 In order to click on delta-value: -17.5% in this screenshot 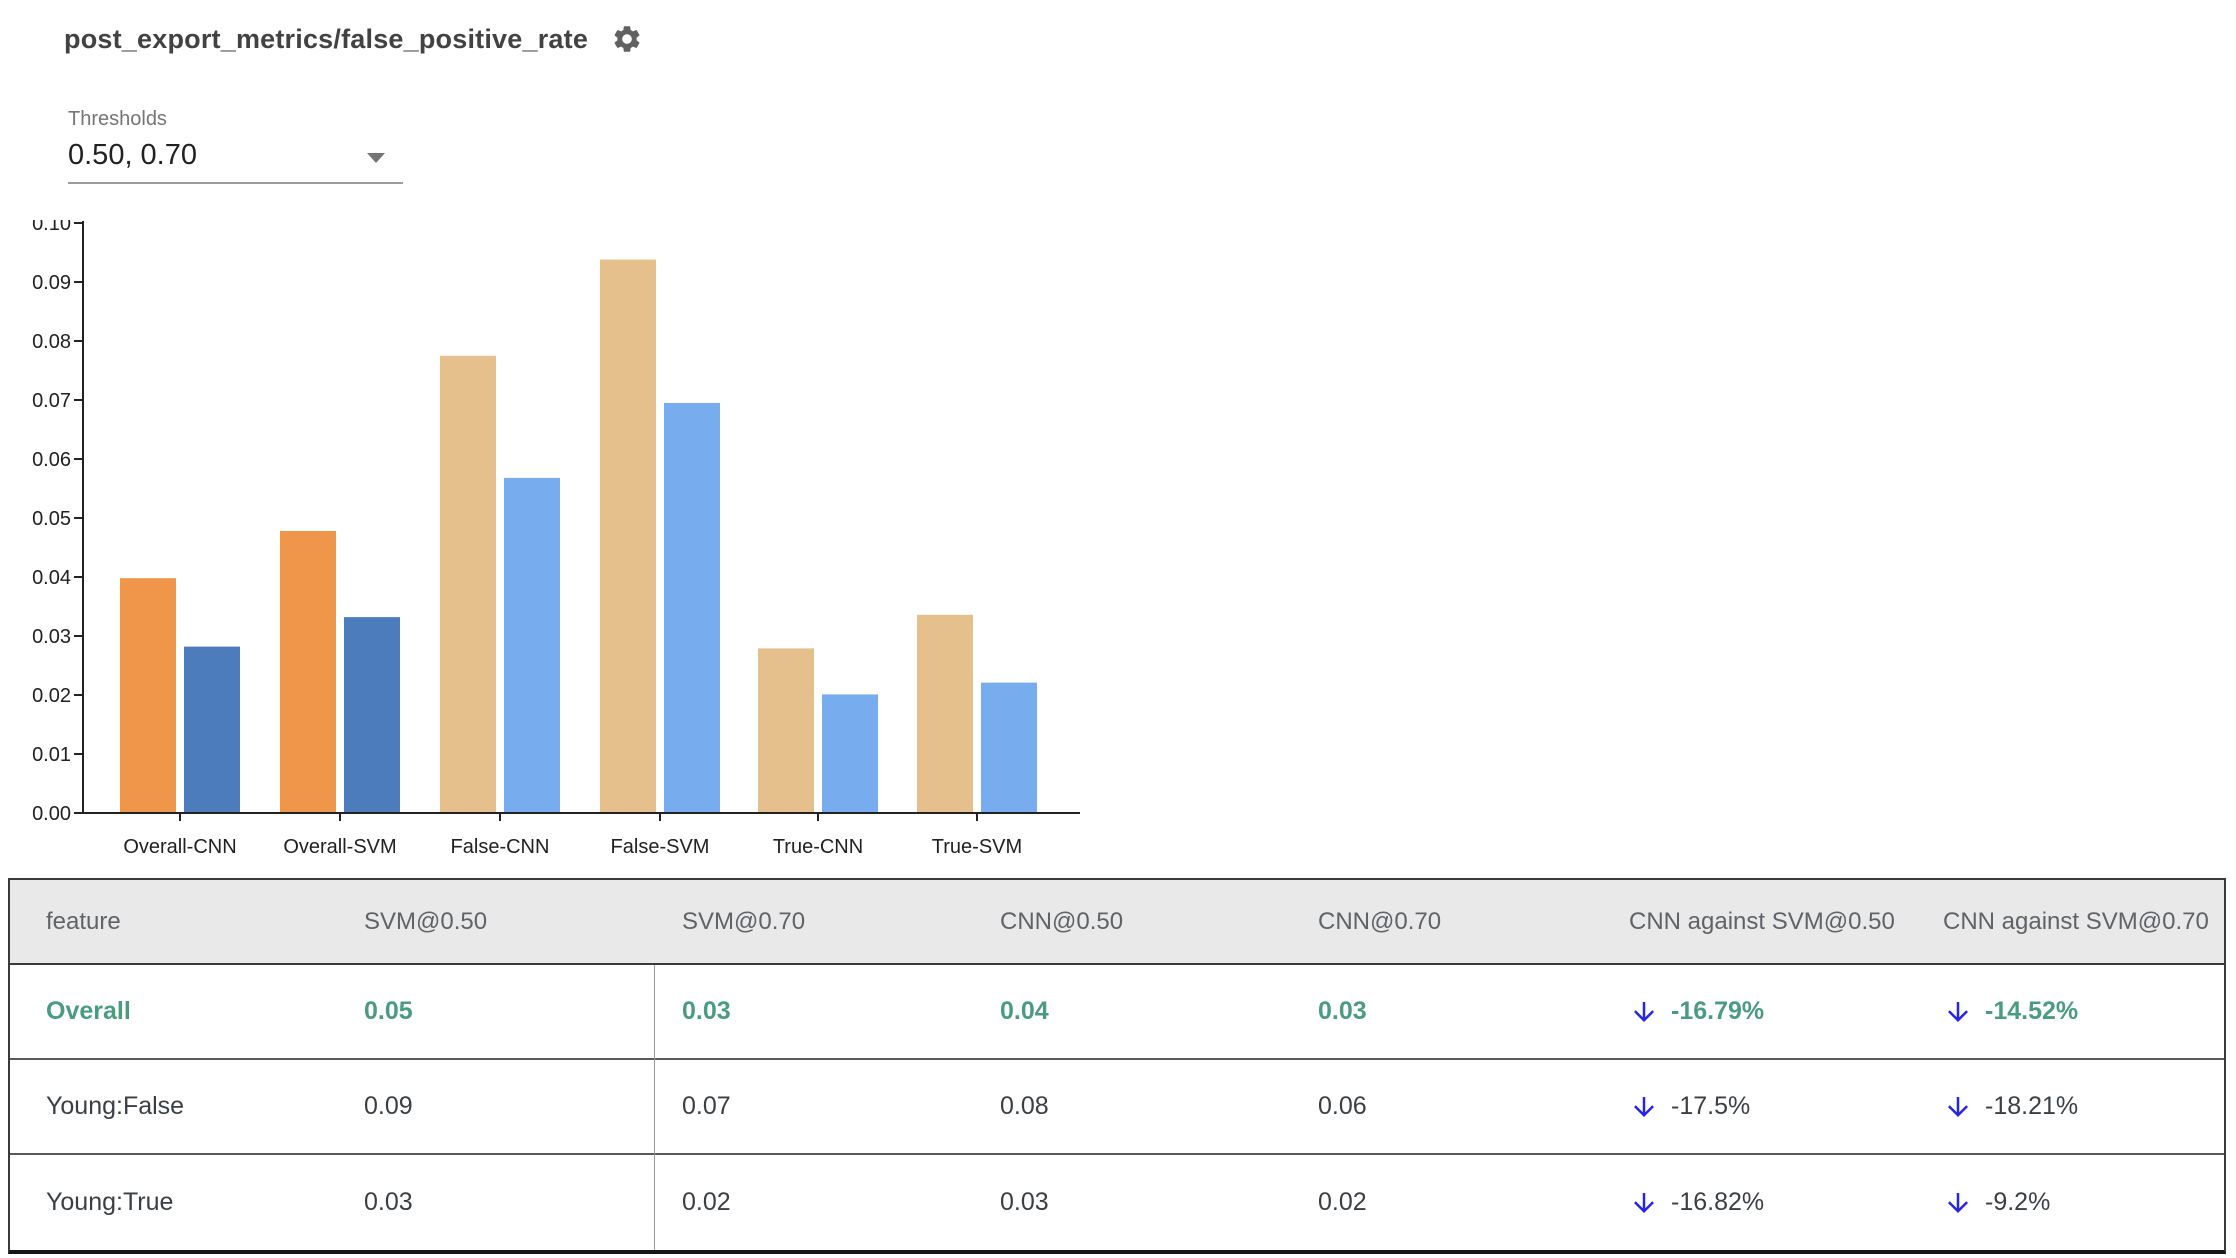, I will do `click(1711, 1106)`.